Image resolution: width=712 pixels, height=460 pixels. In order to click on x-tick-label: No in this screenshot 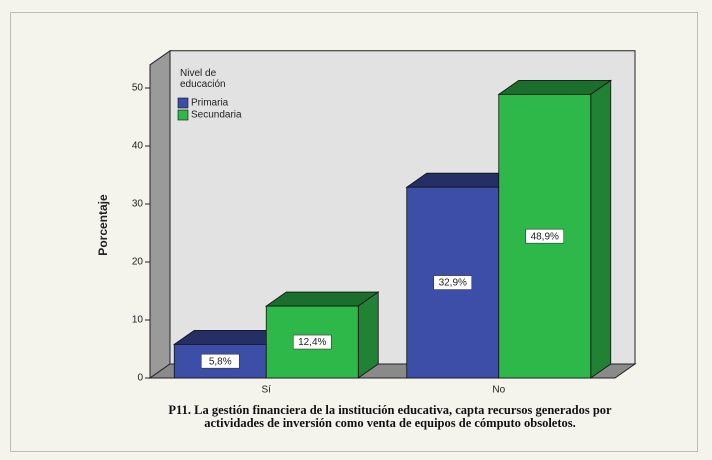, I will do `click(498, 390)`.